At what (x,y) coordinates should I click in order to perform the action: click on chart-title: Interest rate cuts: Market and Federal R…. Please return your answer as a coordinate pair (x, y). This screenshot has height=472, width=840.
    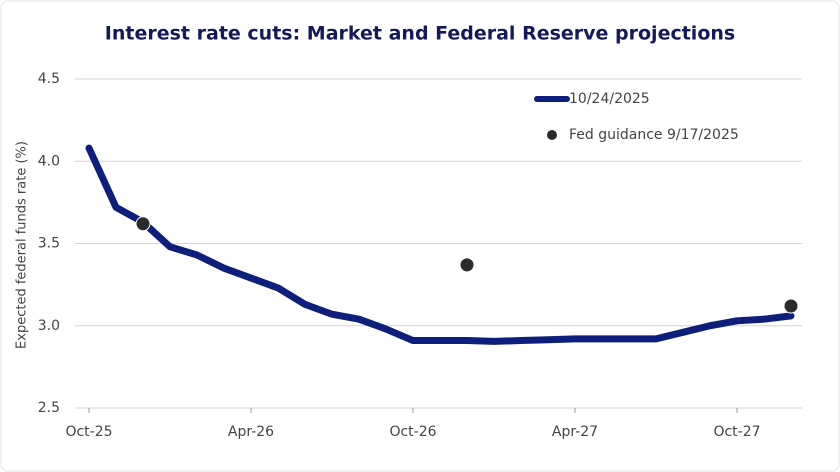
    Looking at the image, I should click on (420, 34).